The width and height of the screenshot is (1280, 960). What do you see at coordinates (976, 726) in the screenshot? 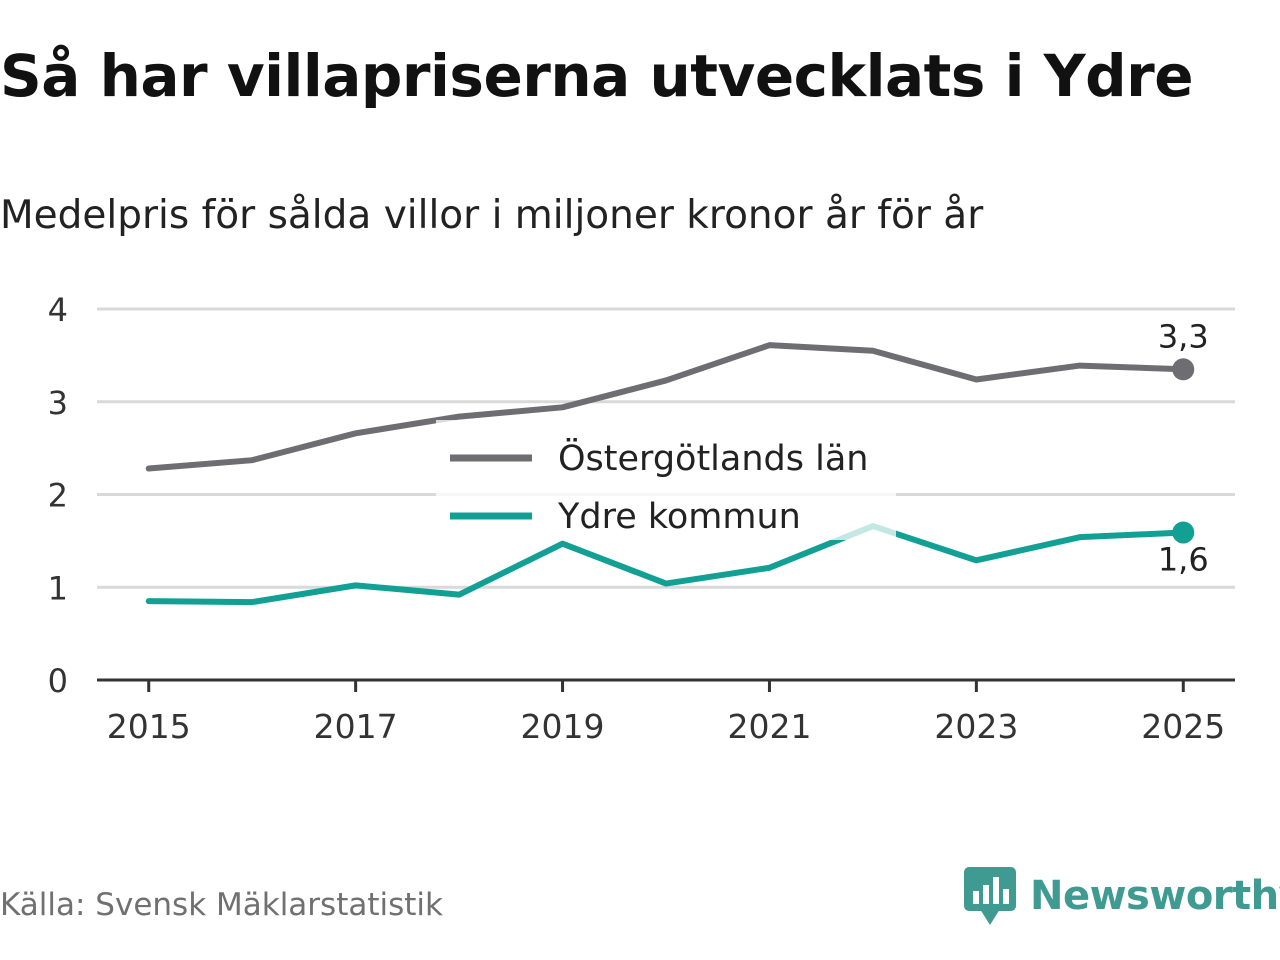
I see `x-tick-label: 2023` at bounding box center [976, 726].